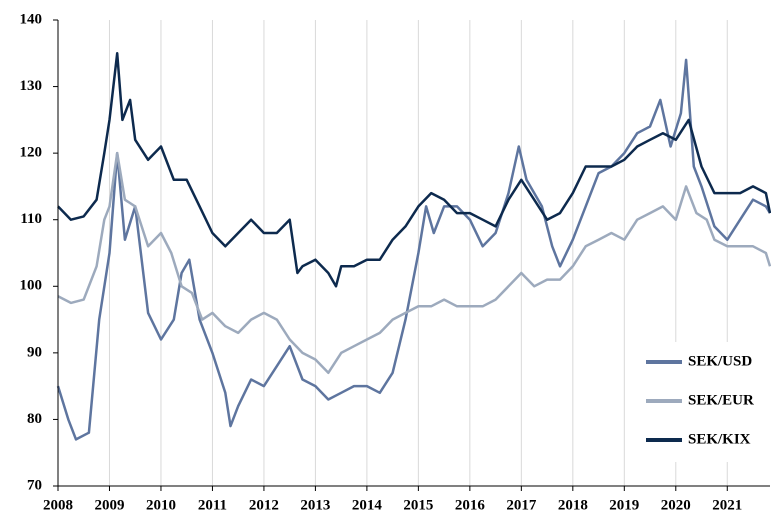  Describe the element at coordinates (212, 505) in the screenshot. I see `x-tick-label: 2011` at that location.